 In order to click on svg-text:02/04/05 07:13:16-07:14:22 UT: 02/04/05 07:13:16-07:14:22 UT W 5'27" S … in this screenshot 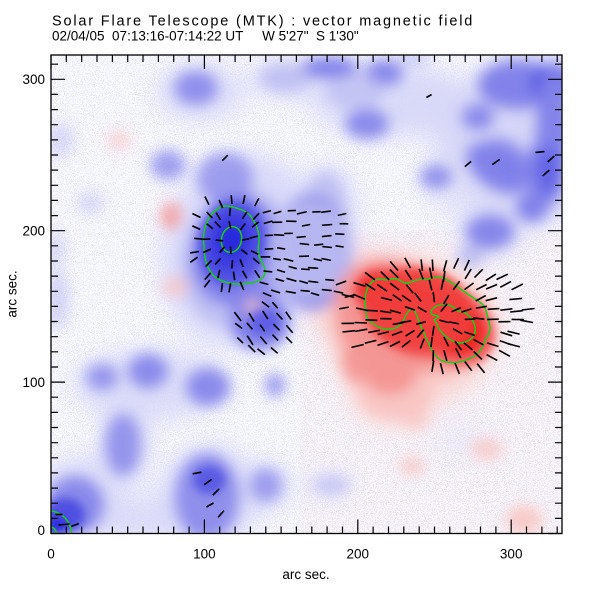, I will do `click(205, 36)`.